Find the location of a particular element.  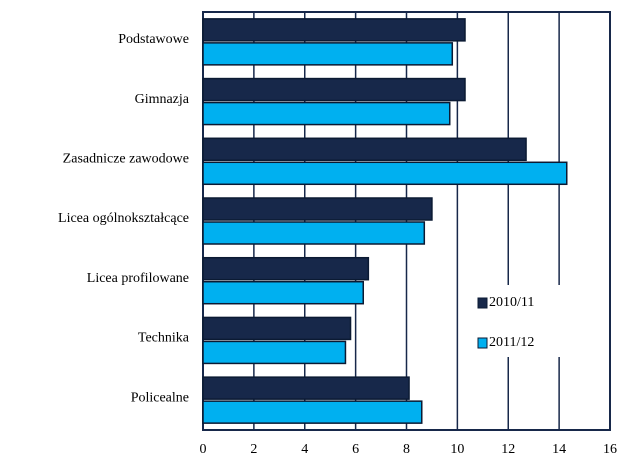

y-tick-label: Policealne is located at coordinates (160, 397).